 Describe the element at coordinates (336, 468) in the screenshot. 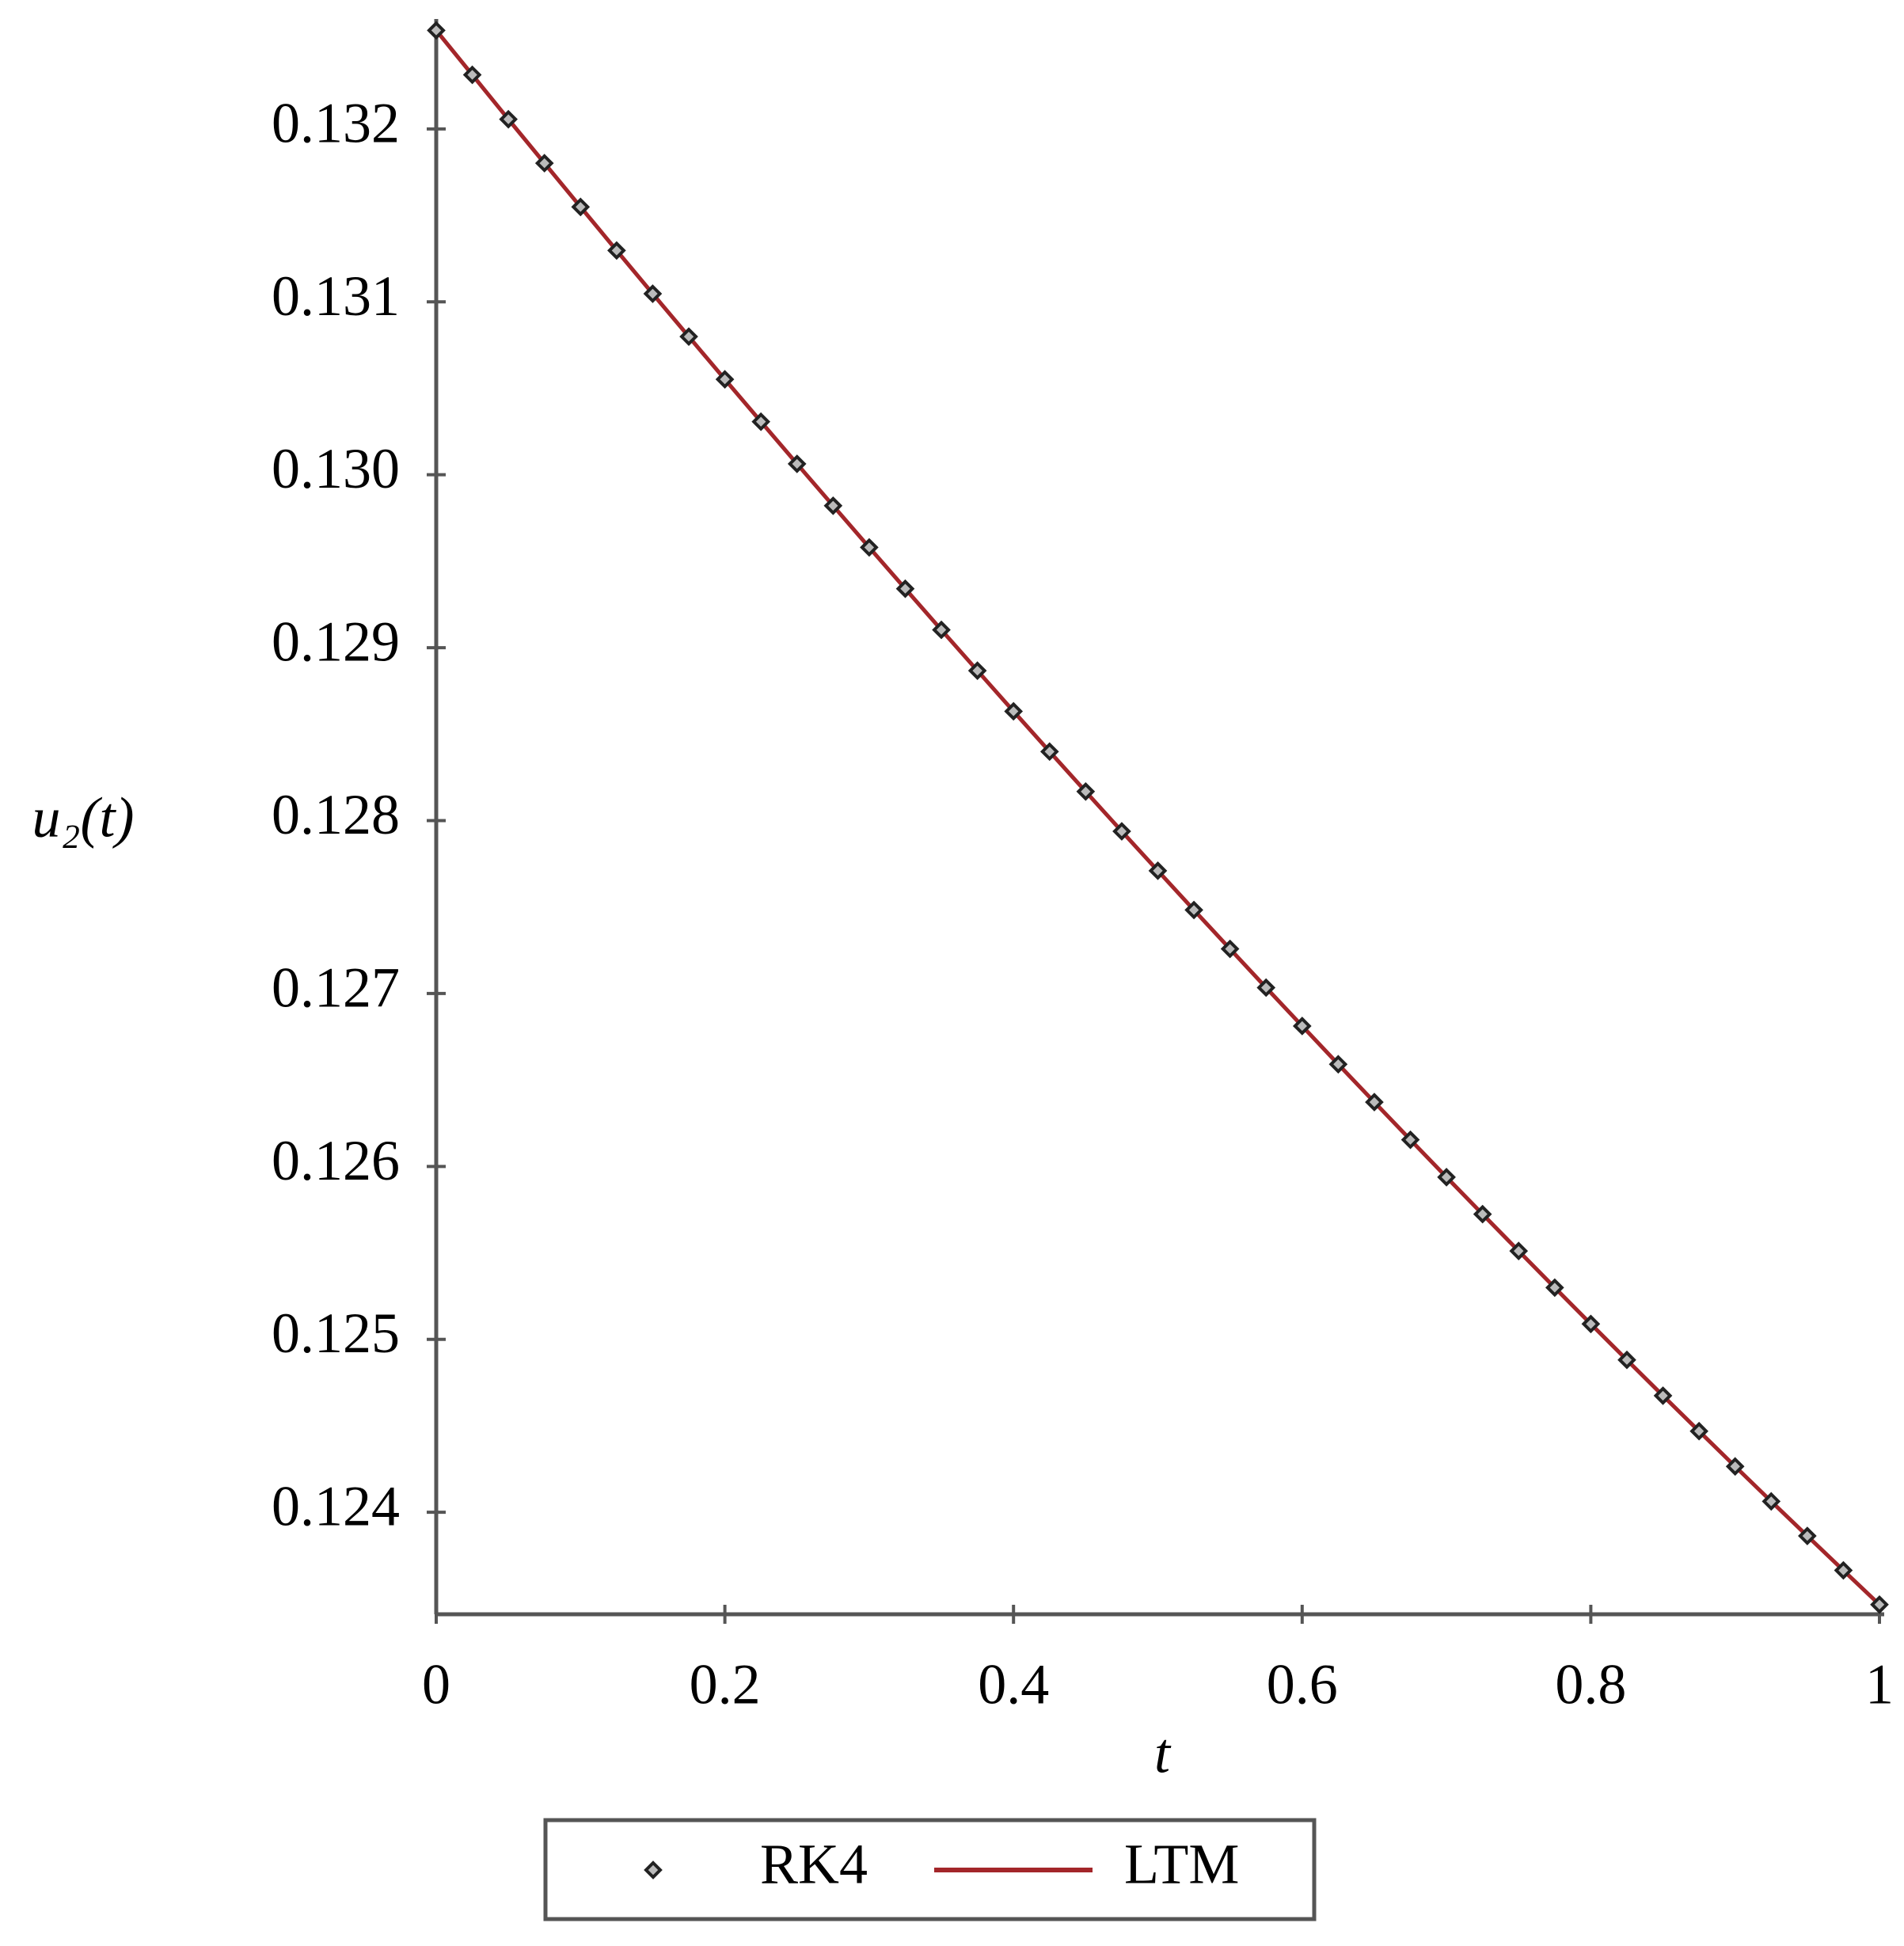

I see `y-tick-label: 0.130` at that location.